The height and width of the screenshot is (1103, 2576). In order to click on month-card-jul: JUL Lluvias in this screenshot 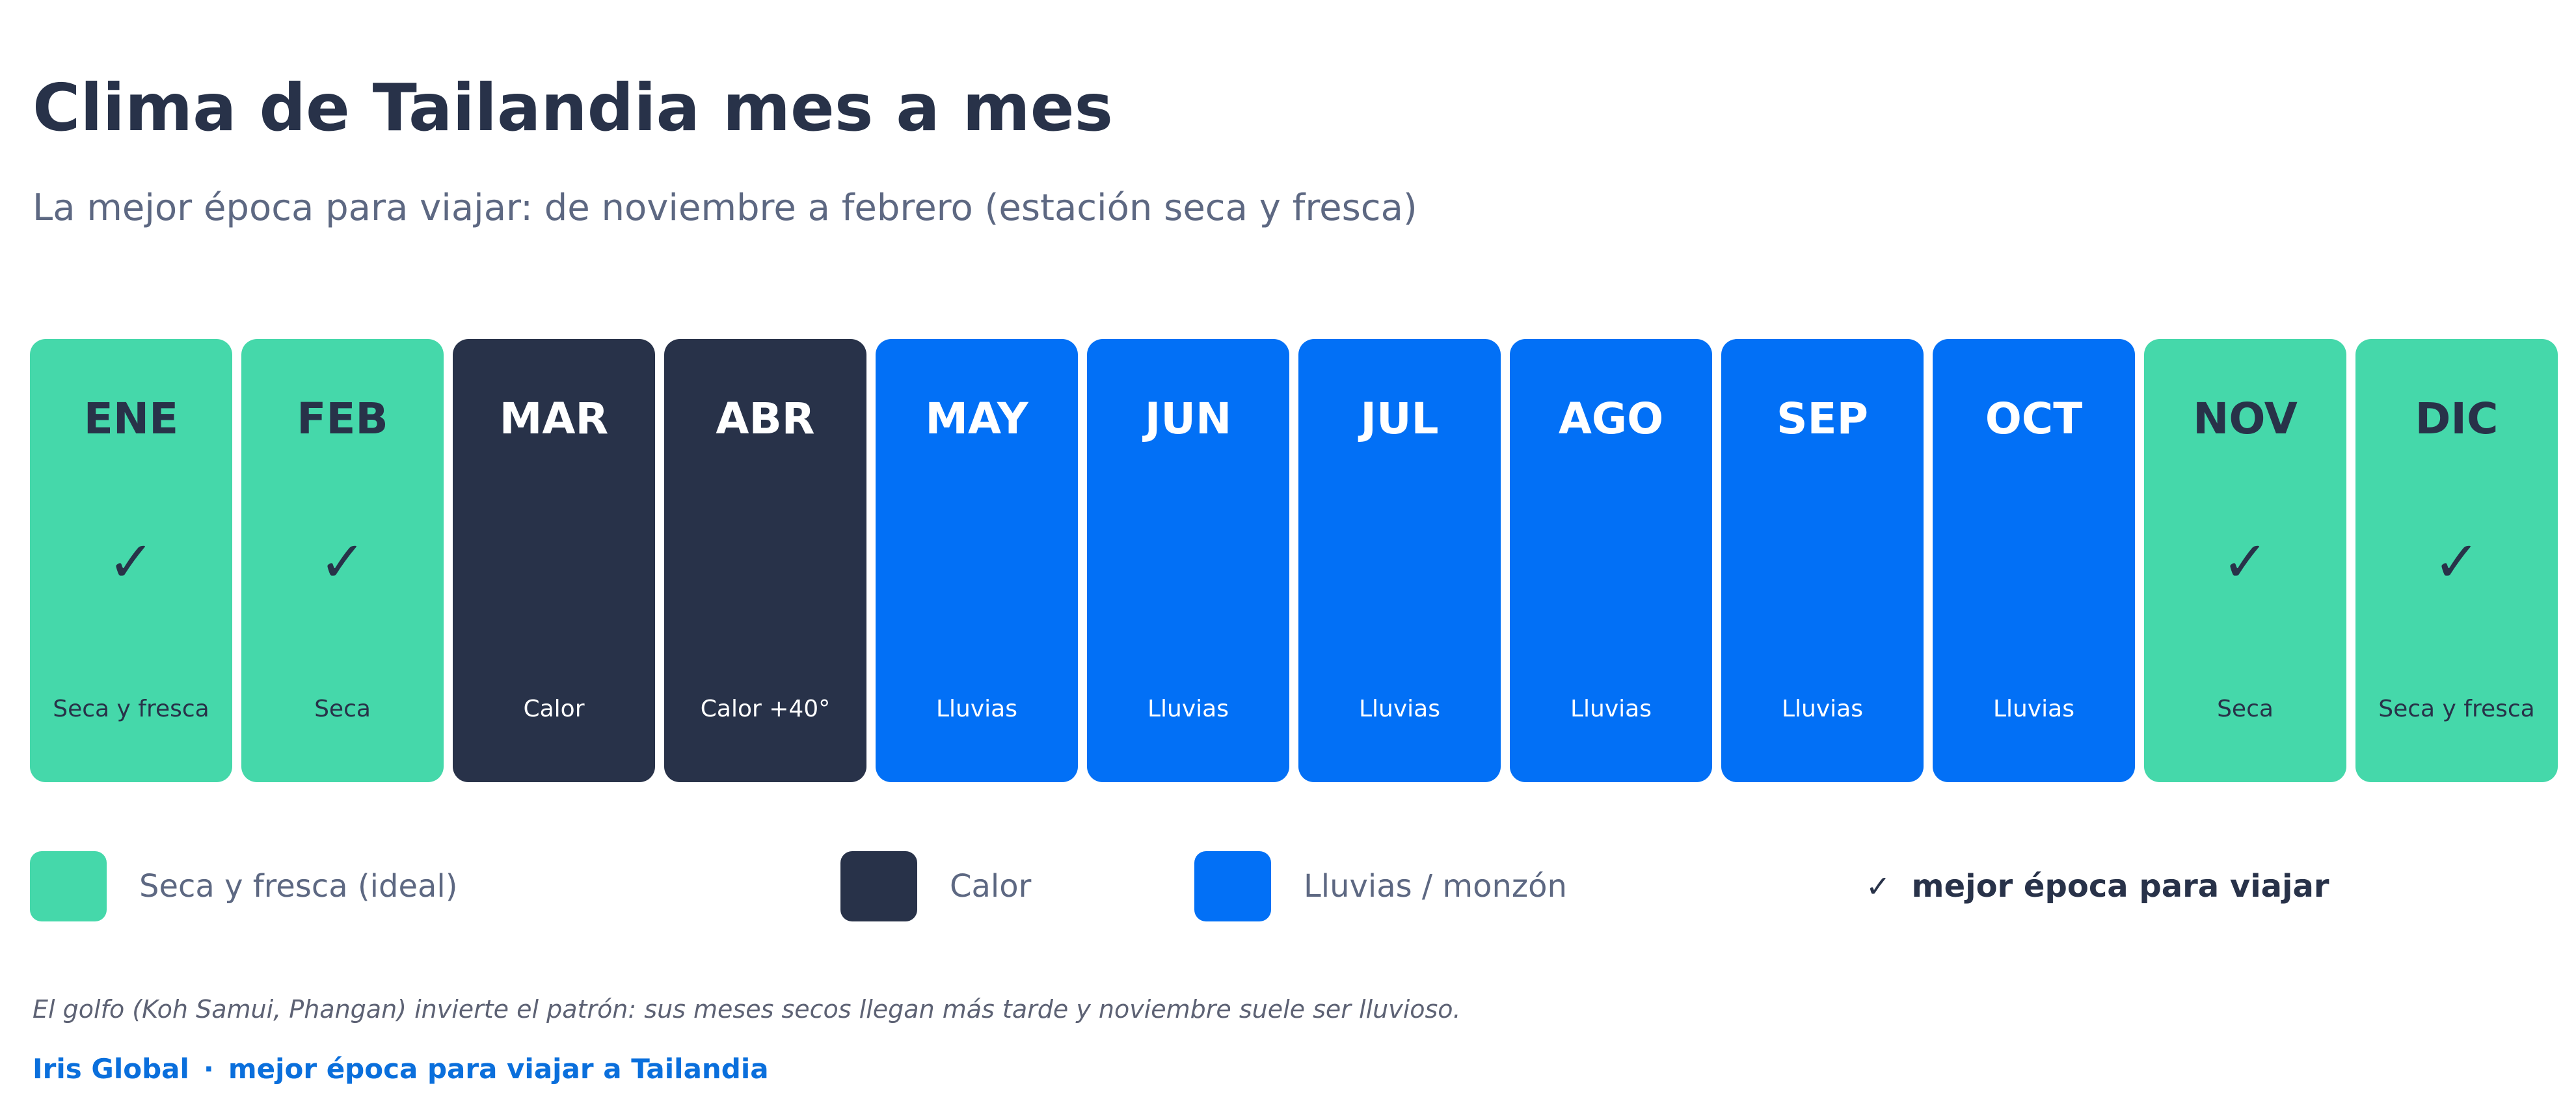, I will do `click(1399, 560)`.